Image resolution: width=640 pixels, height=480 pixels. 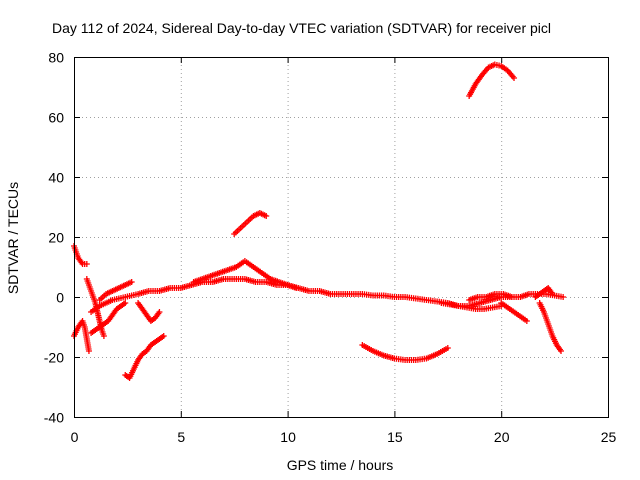 What do you see at coordinates (609, 437) in the screenshot?
I see `x-tick-label: 25` at bounding box center [609, 437].